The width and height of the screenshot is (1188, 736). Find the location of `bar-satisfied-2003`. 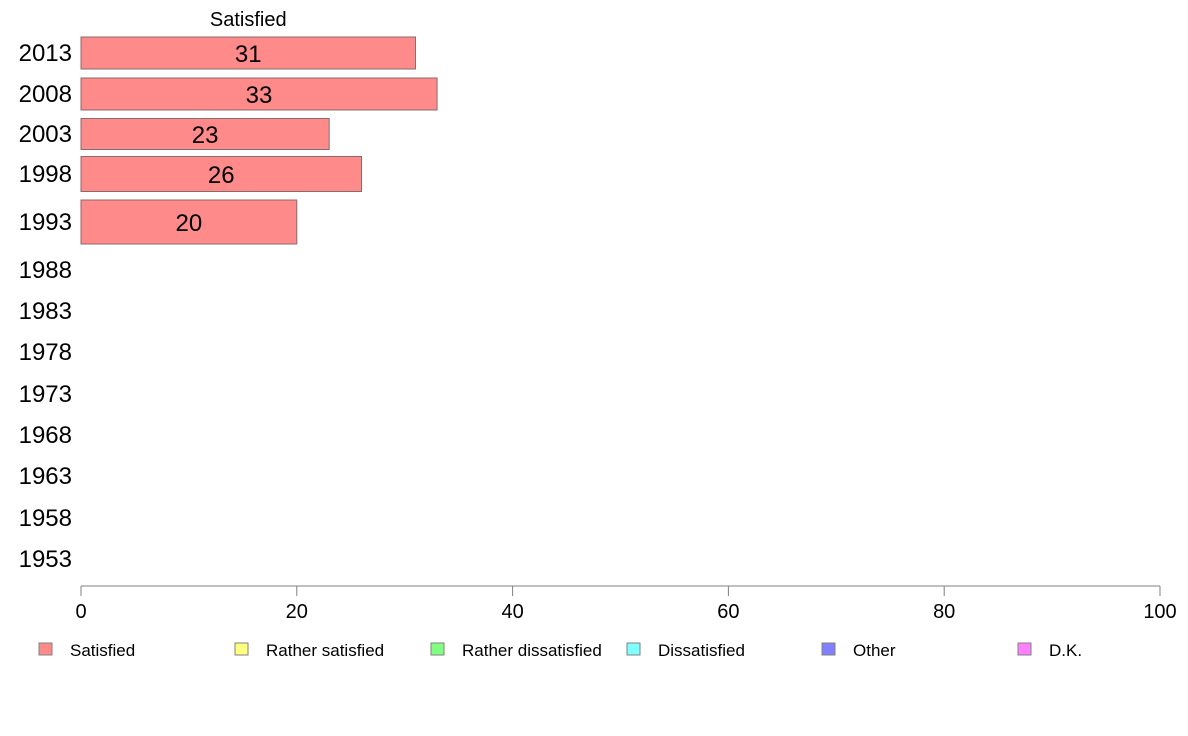

bar-satisfied-2003 is located at coordinates (205, 134).